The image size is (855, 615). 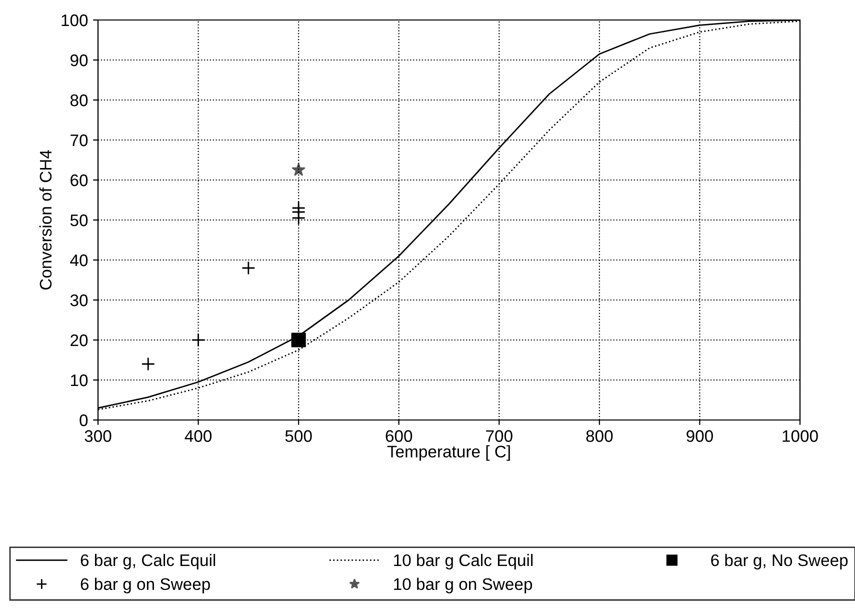 What do you see at coordinates (800, 436) in the screenshot?
I see `x-tick-label: 1000` at bounding box center [800, 436].